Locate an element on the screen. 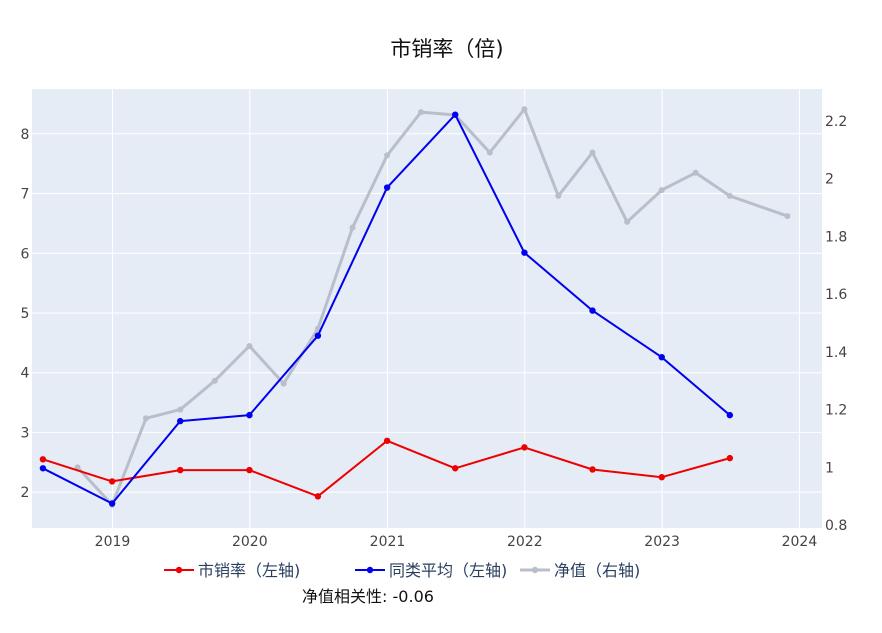 This screenshot has width=882, height=633. y-left-tick-label: 2 is located at coordinates (25, 493).